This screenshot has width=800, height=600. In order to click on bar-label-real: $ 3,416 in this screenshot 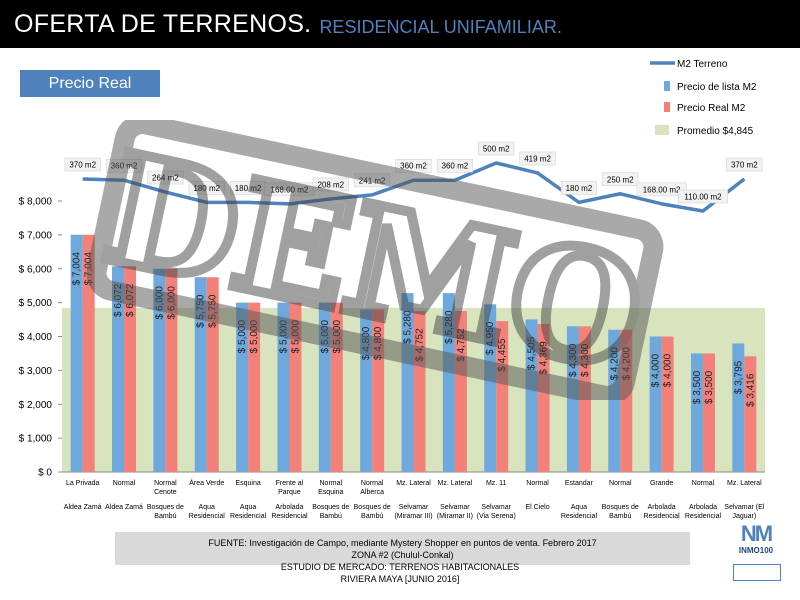, I will do `click(750, 390)`.